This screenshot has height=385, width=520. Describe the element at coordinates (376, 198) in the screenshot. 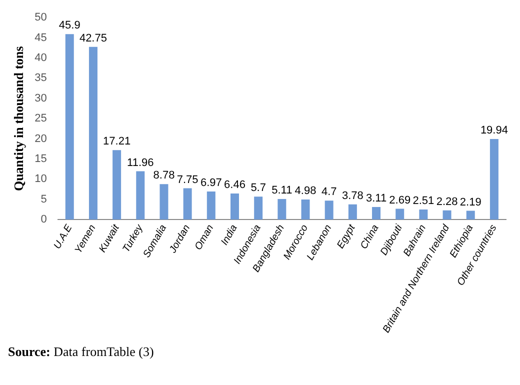

I see `data-label: 3.11` at that location.